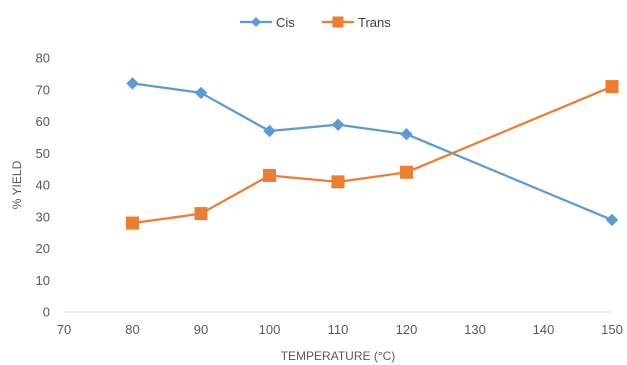 The width and height of the screenshot is (627, 365). I want to click on x-tick-label: 130, so click(475, 329).